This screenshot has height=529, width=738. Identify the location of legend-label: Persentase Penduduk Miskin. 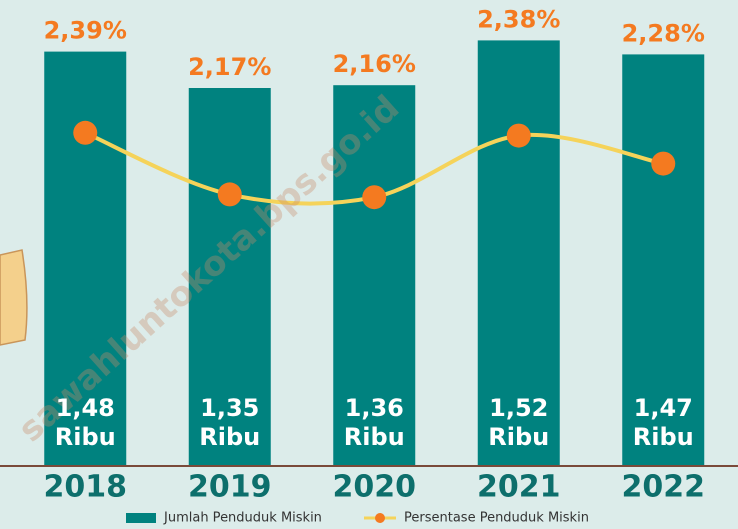
(496, 518).